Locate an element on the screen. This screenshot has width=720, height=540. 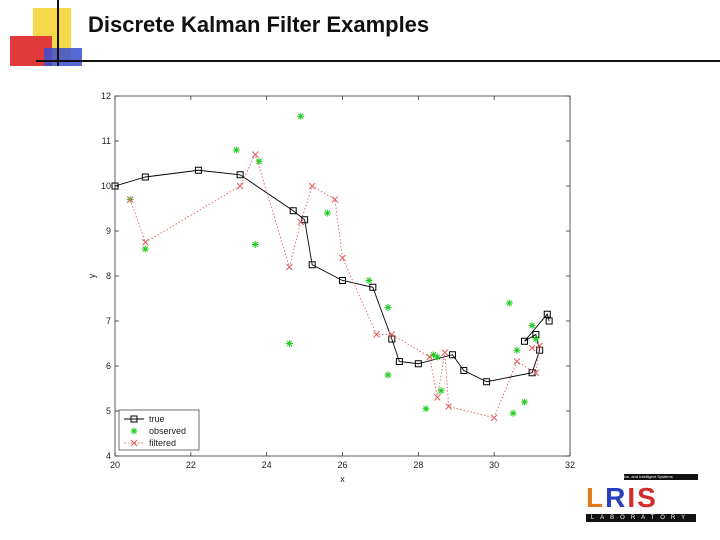
x-tick-label: 22 is located at coordinates (191, 465).